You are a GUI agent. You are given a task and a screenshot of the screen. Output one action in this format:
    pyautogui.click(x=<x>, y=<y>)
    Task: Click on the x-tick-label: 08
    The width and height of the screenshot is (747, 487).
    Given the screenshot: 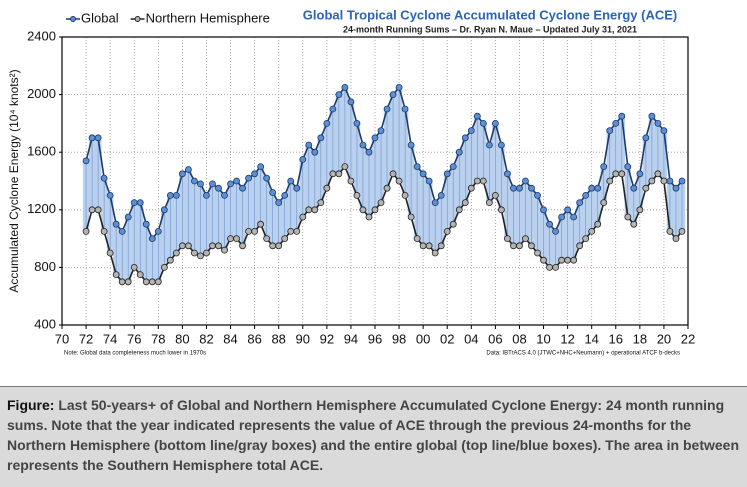 What is the action you would take?
    pyautogui.click(x=519, y=338)
    